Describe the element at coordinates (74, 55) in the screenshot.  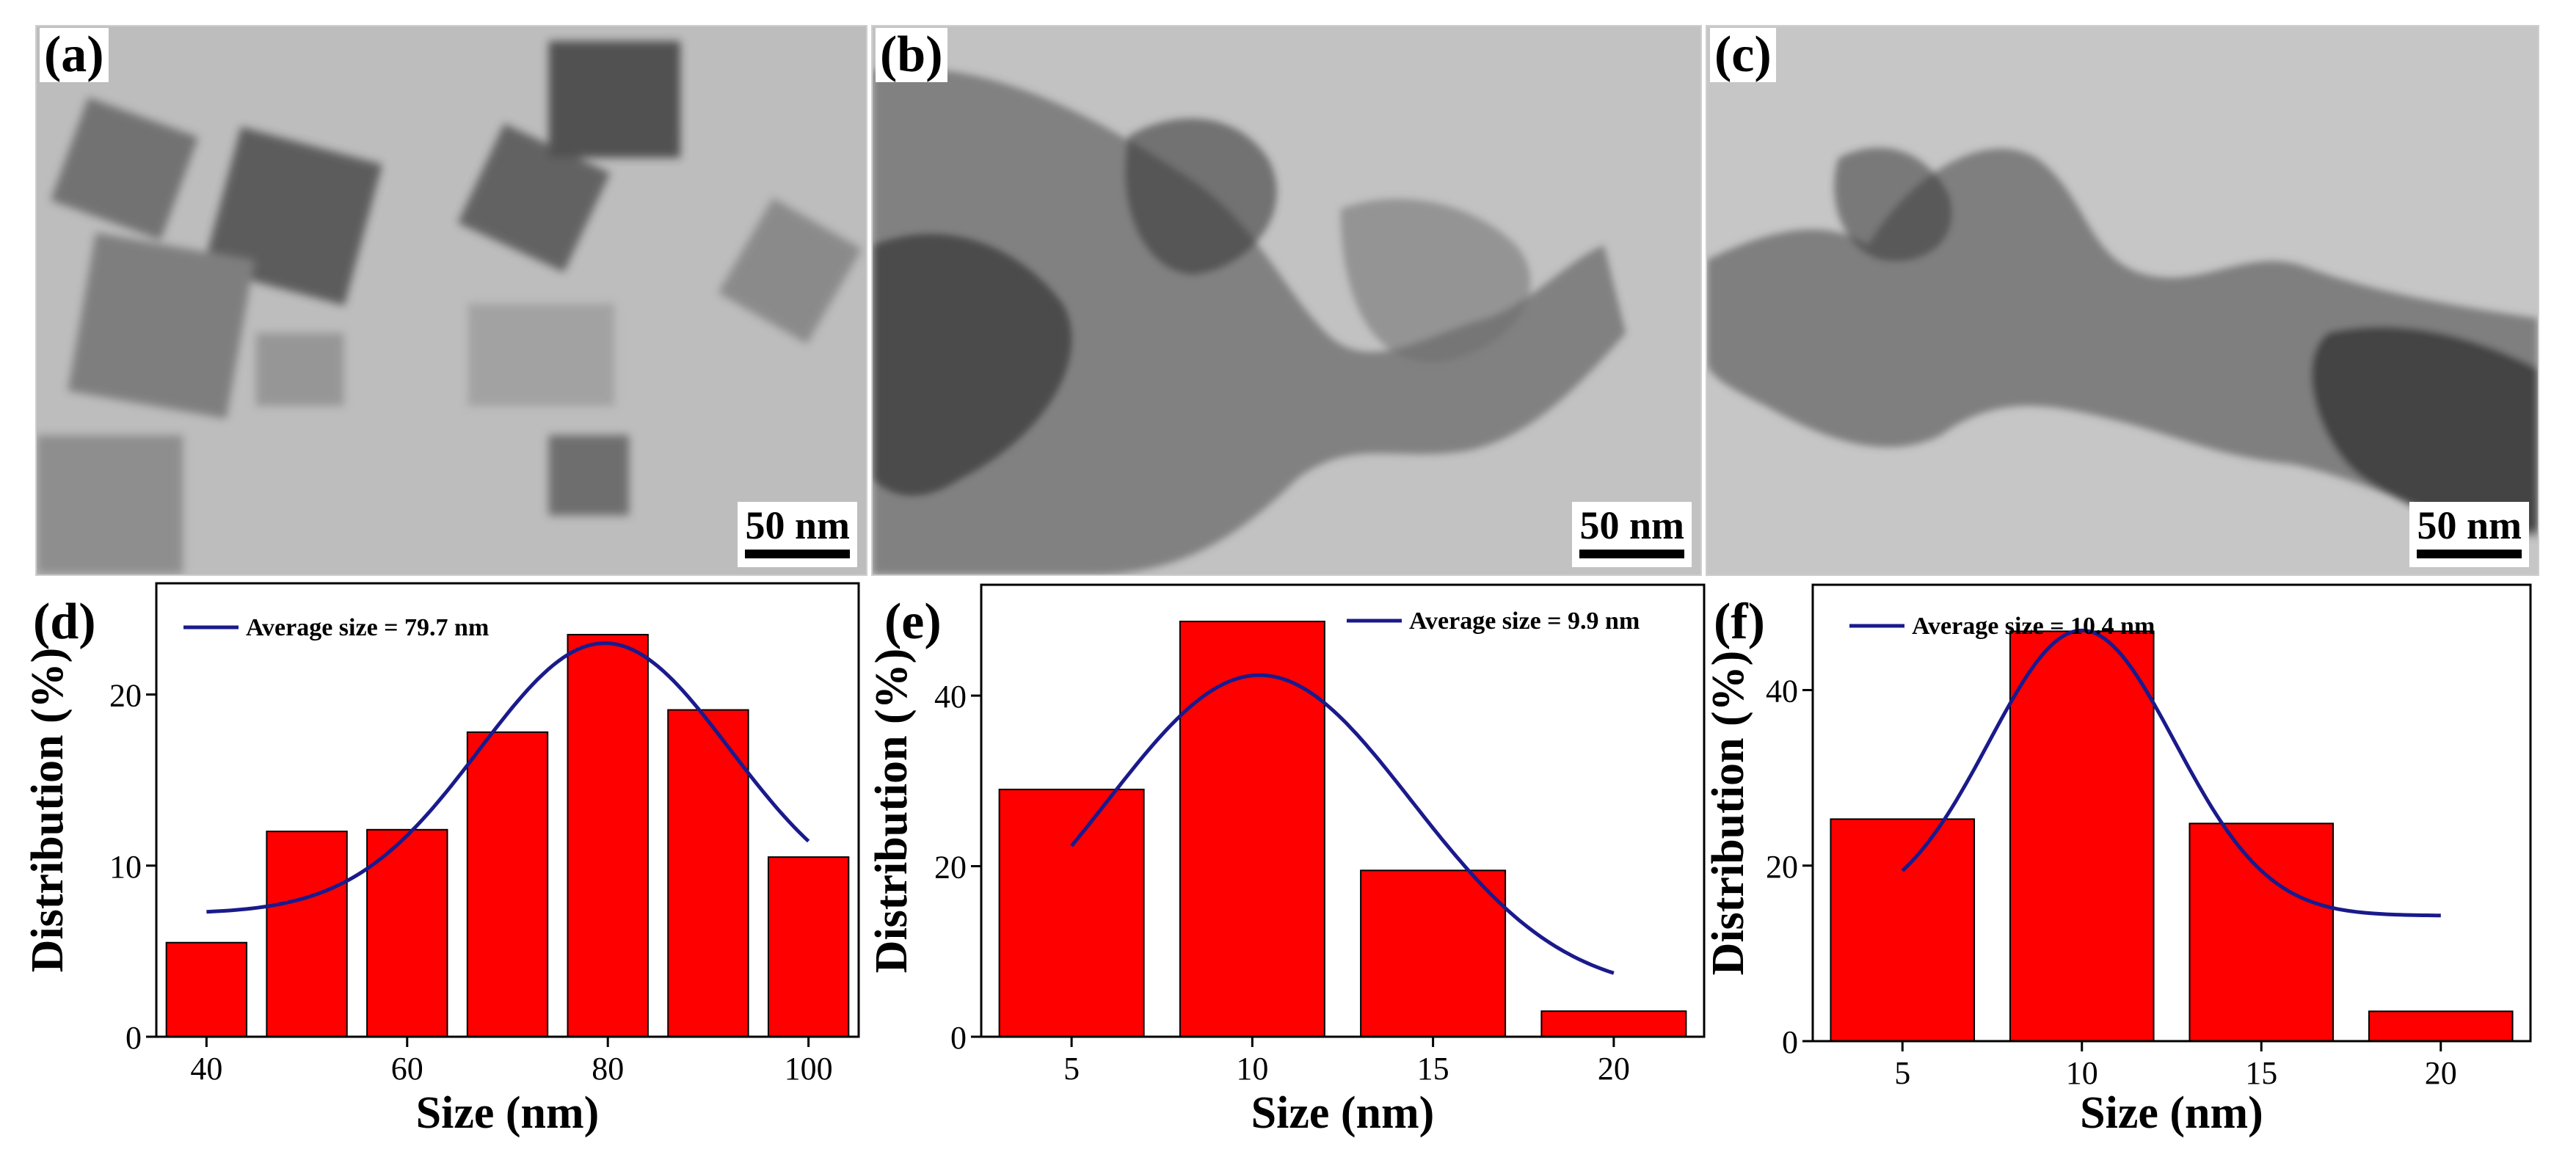
I see `panel-label-a: (a)` at that location.